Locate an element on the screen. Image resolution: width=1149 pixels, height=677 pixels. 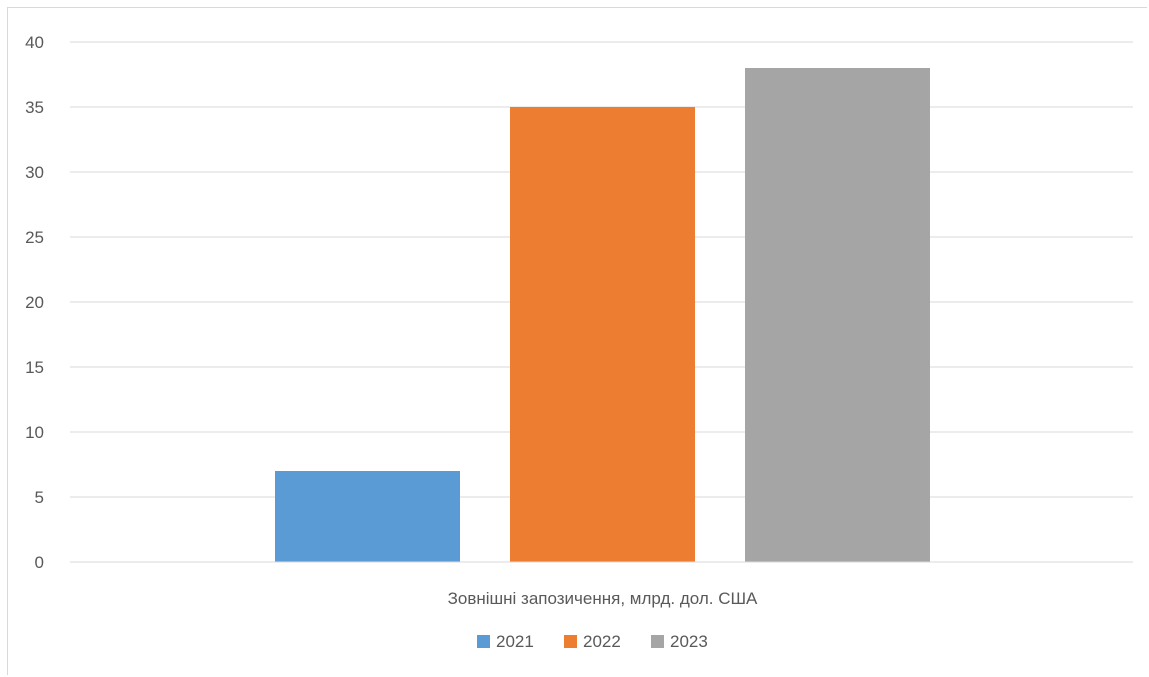
y-tick-label: 20 is located at coordinates (34, 302).